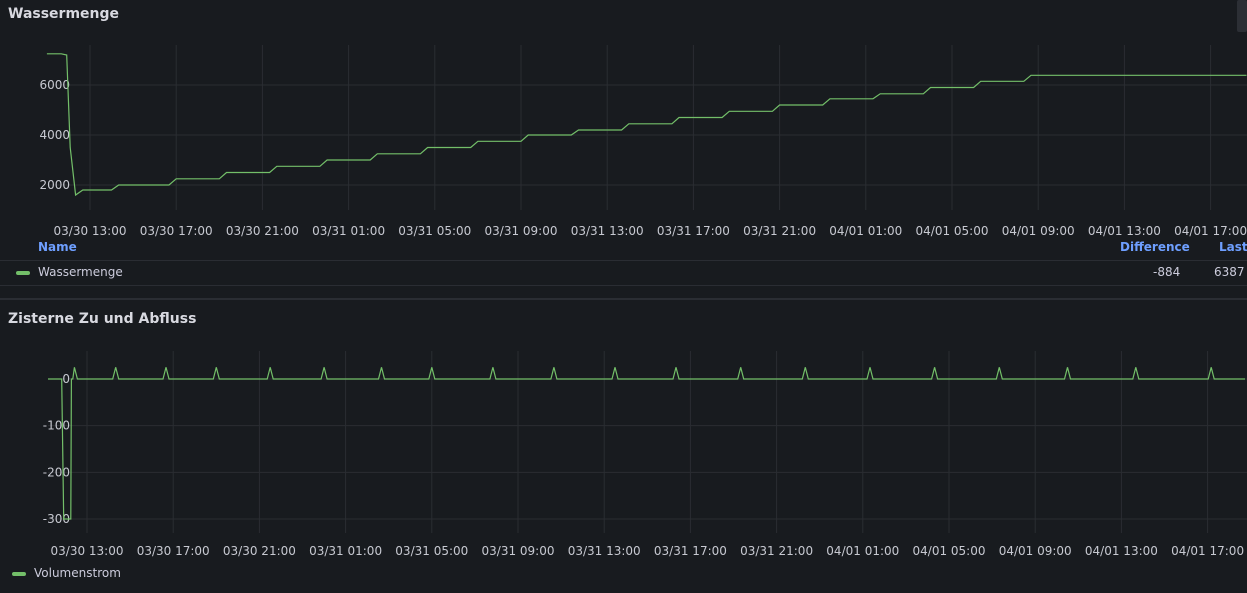 This screenshot has height=593, width=1247. I want to click on panel-title: Wassermenge, so click(64, 14).